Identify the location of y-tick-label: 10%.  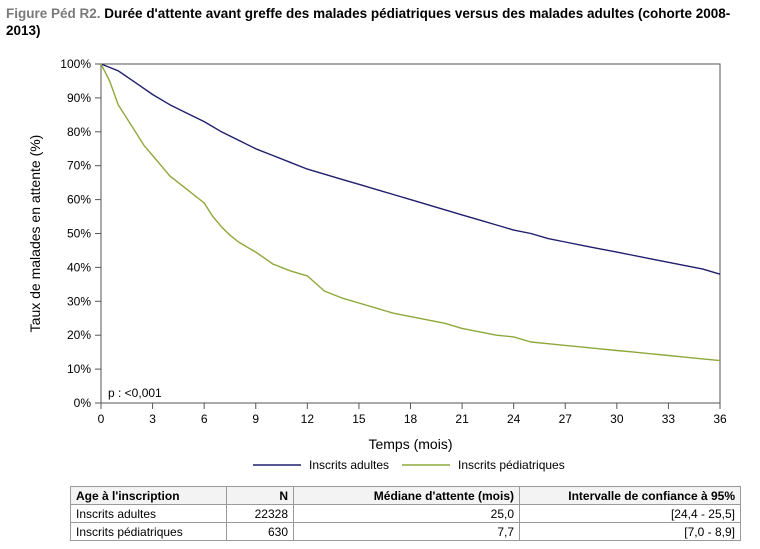
(79, 369).